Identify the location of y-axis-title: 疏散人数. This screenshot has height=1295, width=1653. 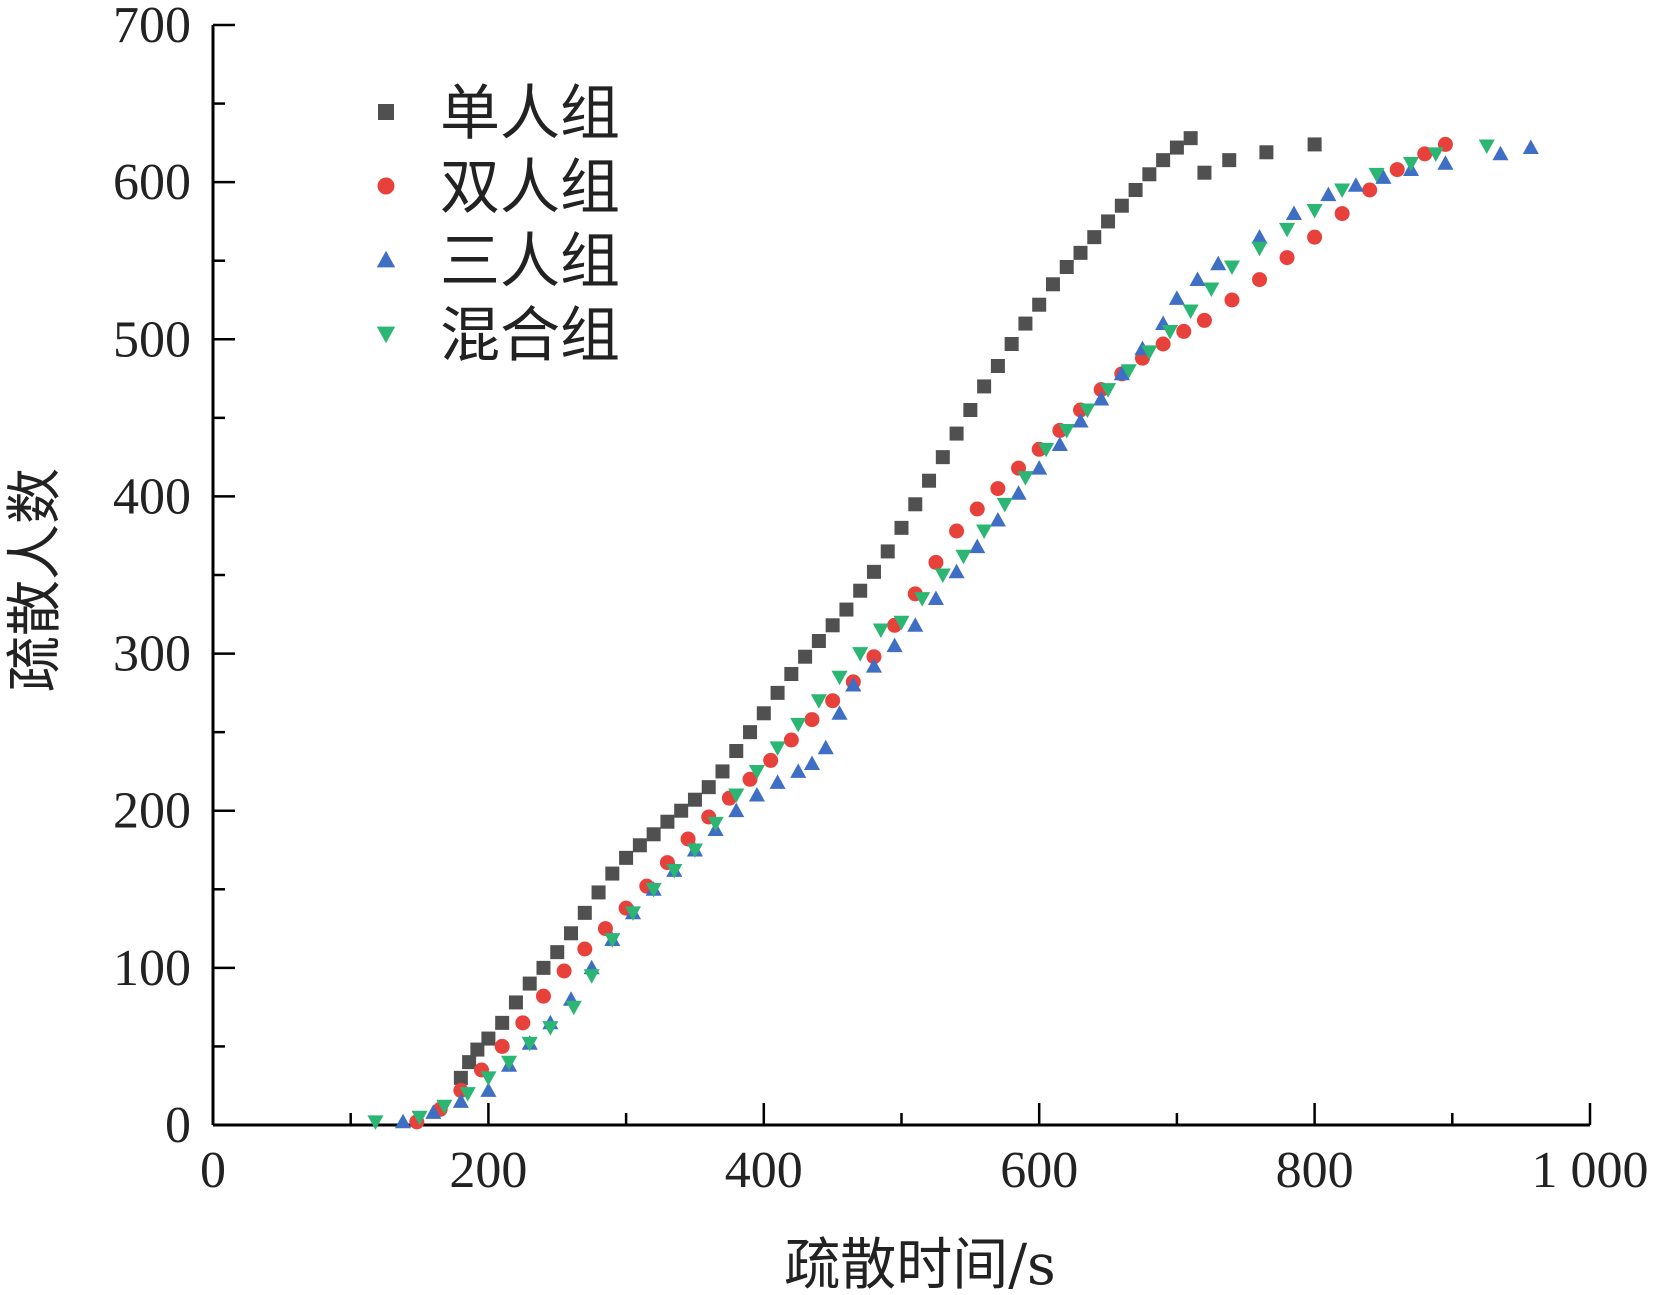
(35, 580).